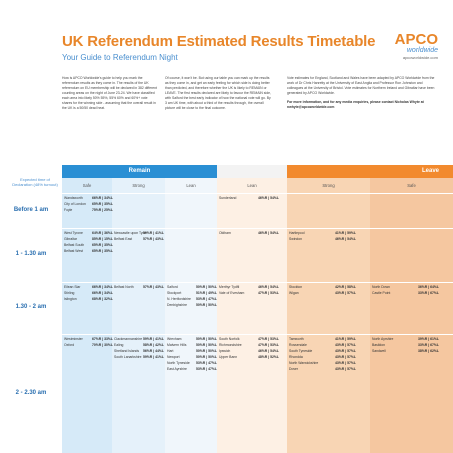 Image resolution: width=453 pixels, height=453 pixels. Describe the element at coordinates (329, 369) in the screenshot. I see `area-entry: Dover 43%R | 57%L` at that location.